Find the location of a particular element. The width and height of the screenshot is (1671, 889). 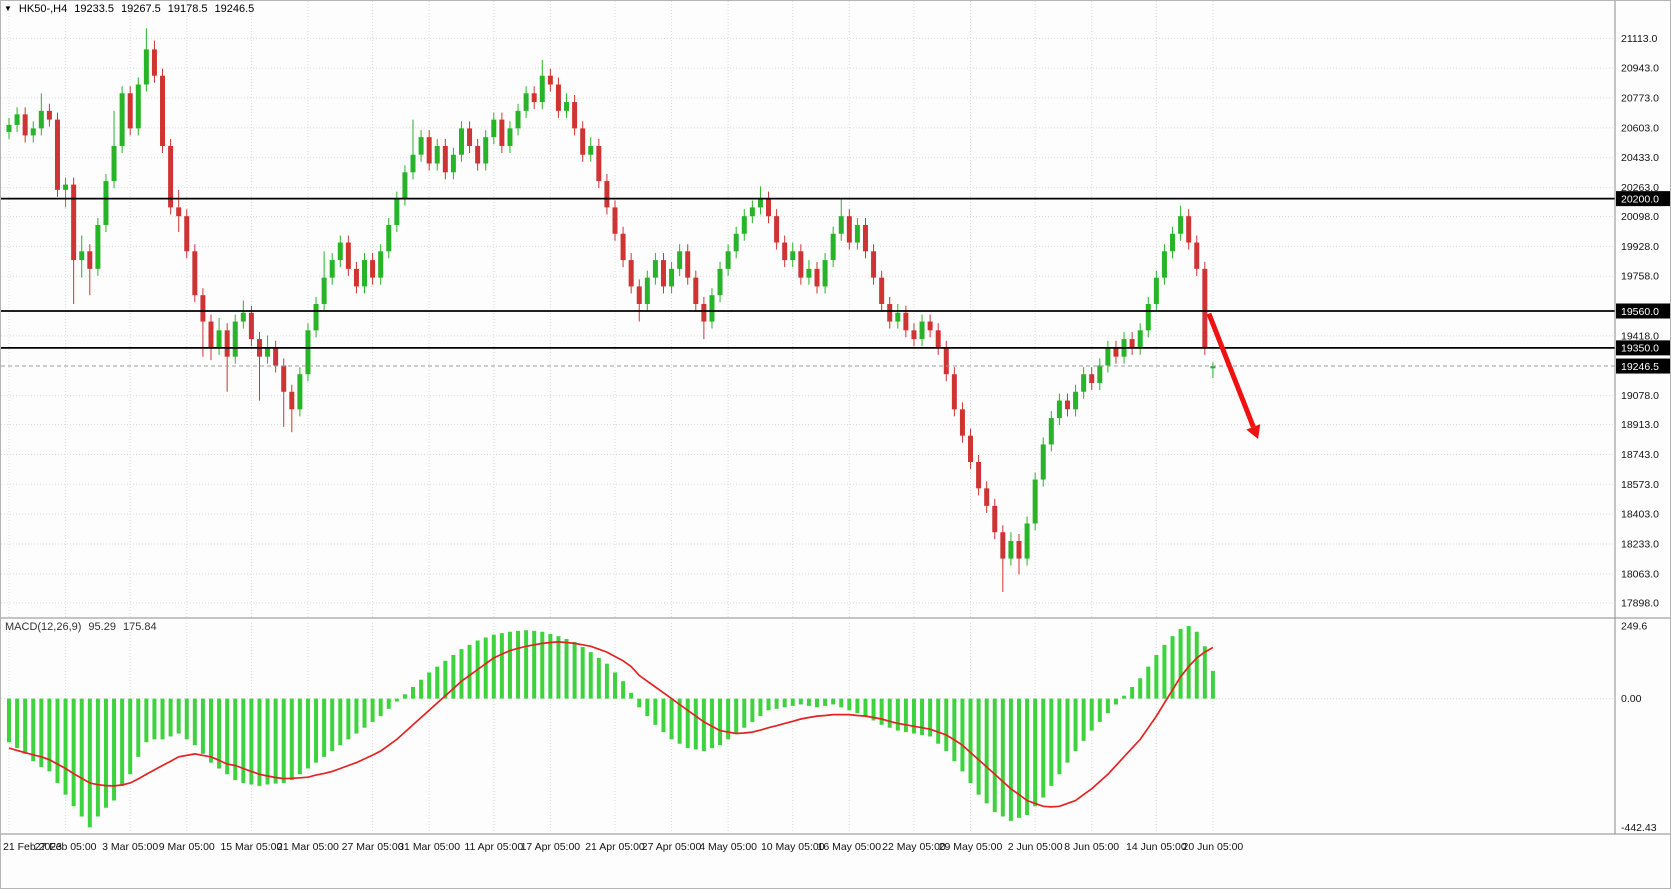

time-axis-label: 21 Mar 05:00 is located at coordinates (308, 847).